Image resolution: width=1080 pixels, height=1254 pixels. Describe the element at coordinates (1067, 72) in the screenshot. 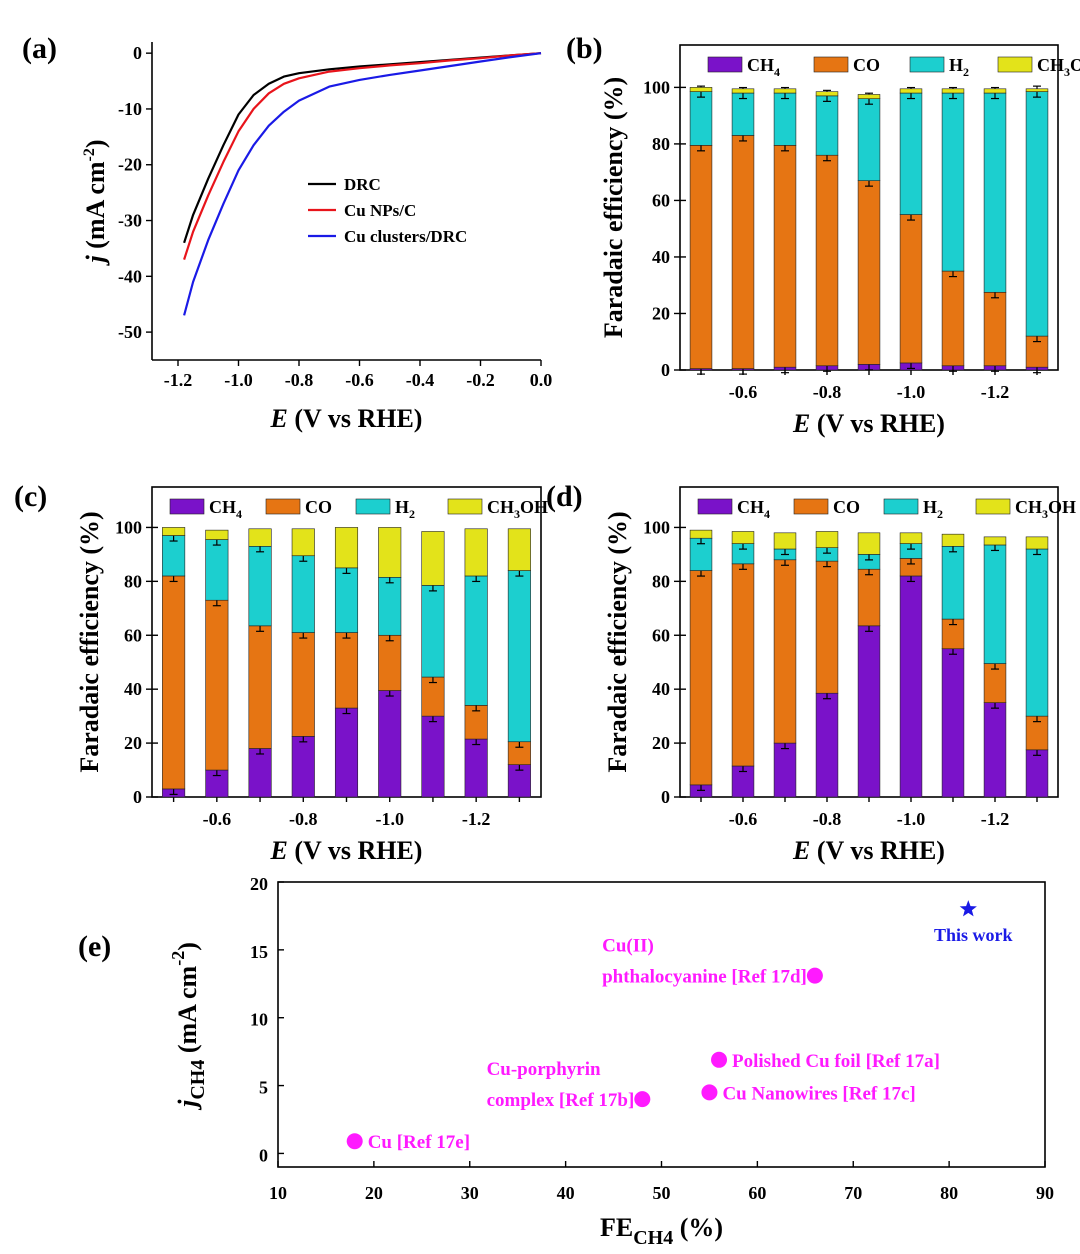

I see `legend-sub: 3` at that location.